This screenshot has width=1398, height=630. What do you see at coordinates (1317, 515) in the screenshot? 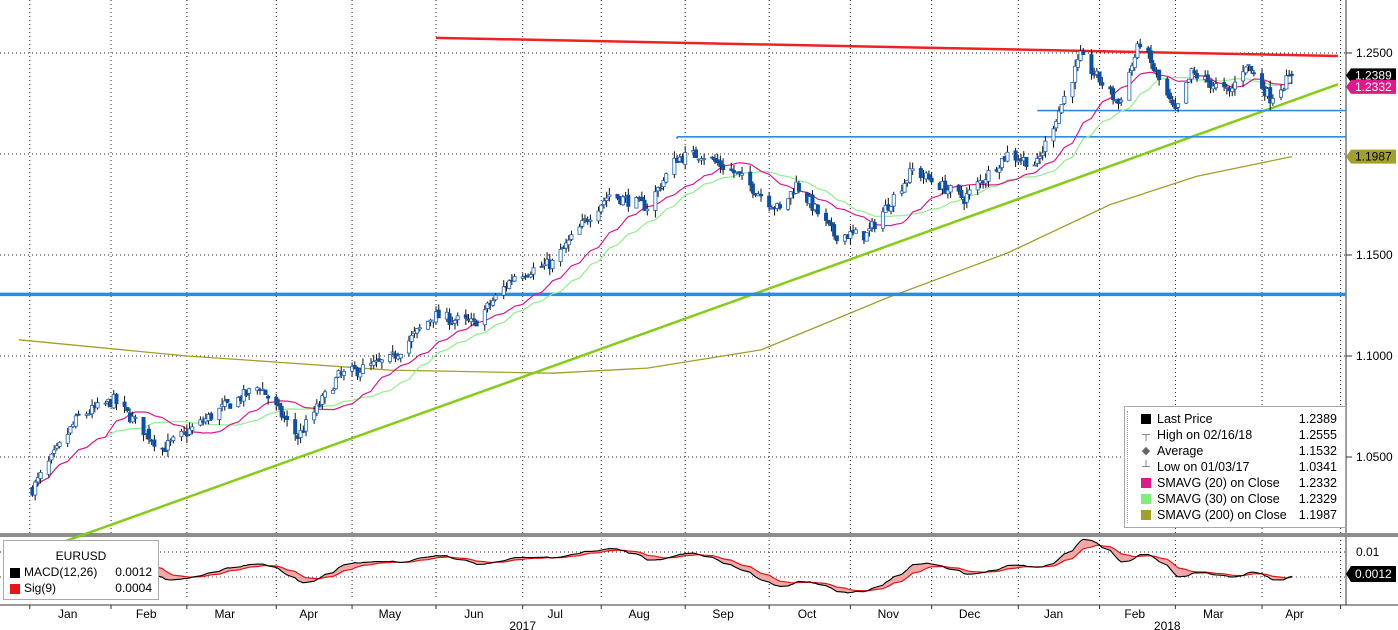
I see `legend-value: 1.1987` at bounding box center [1317, 515].